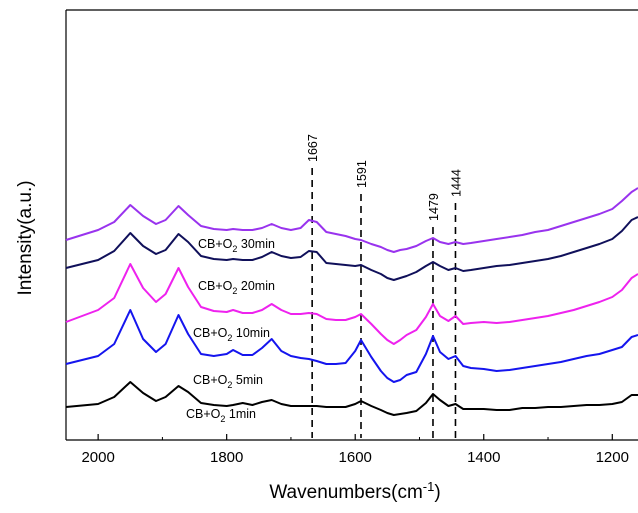 The width and height of the screenshot is (638, 513). I want to click on reference-line-label: 1591, so click(362, 174).